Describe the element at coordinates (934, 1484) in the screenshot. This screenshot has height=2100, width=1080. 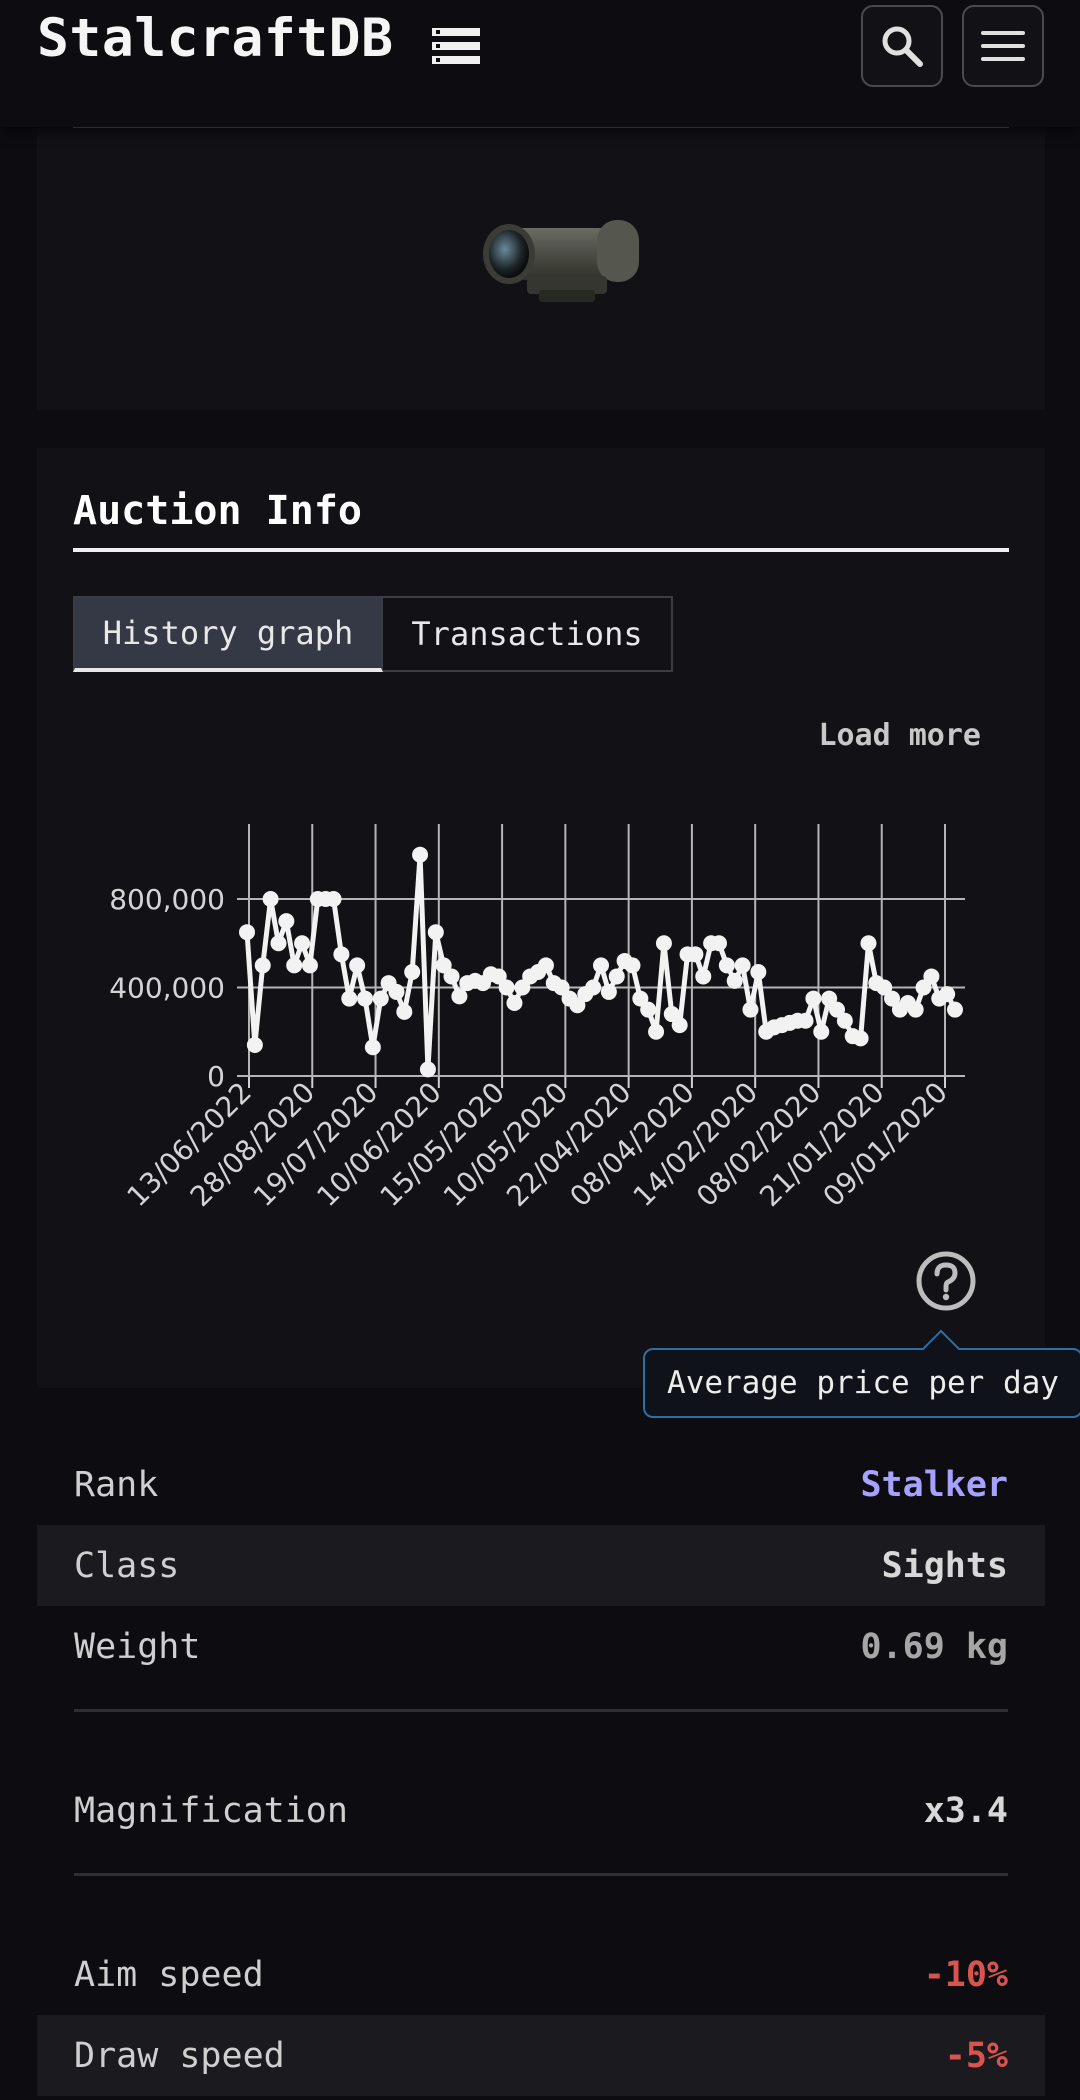
I see `stat-value: Stalker` at that location.